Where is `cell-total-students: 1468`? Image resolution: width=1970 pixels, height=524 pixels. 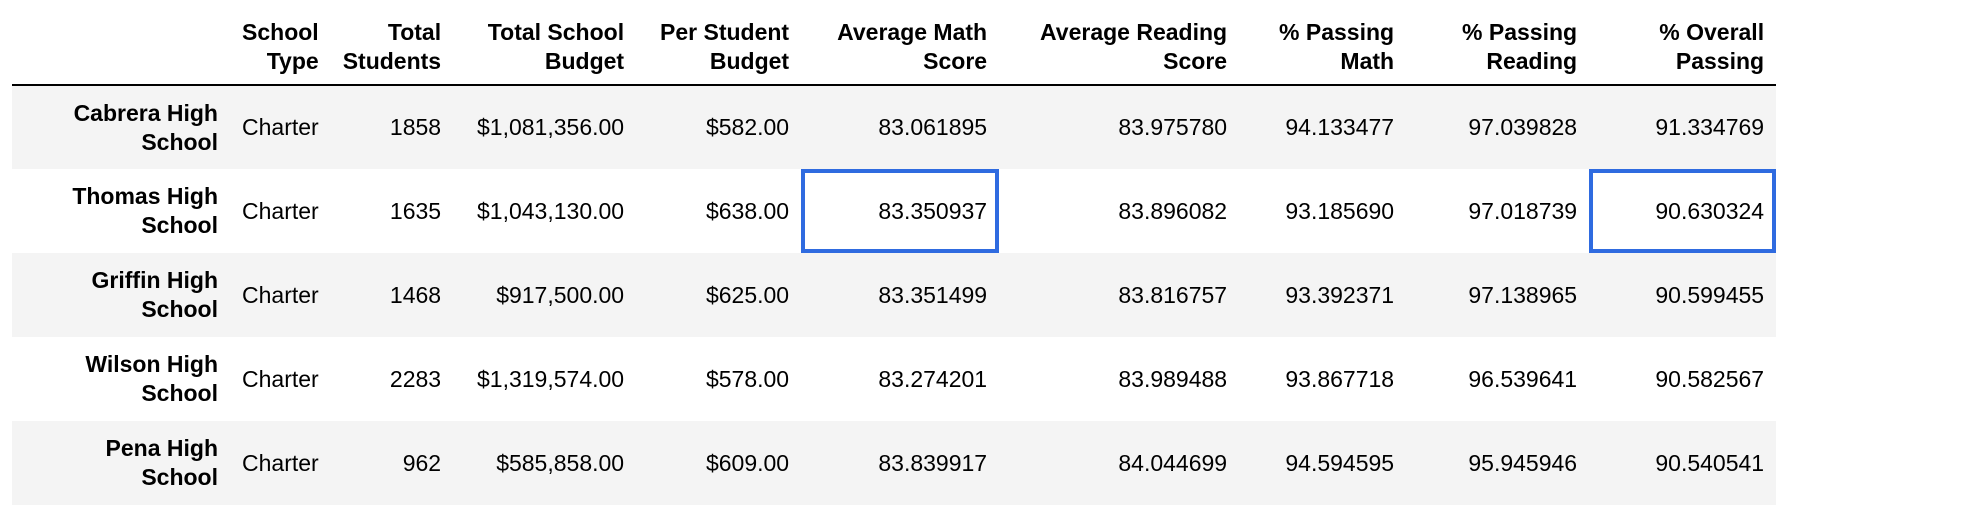
cell-total-students: 1468 is located at coordinates (415, 294).